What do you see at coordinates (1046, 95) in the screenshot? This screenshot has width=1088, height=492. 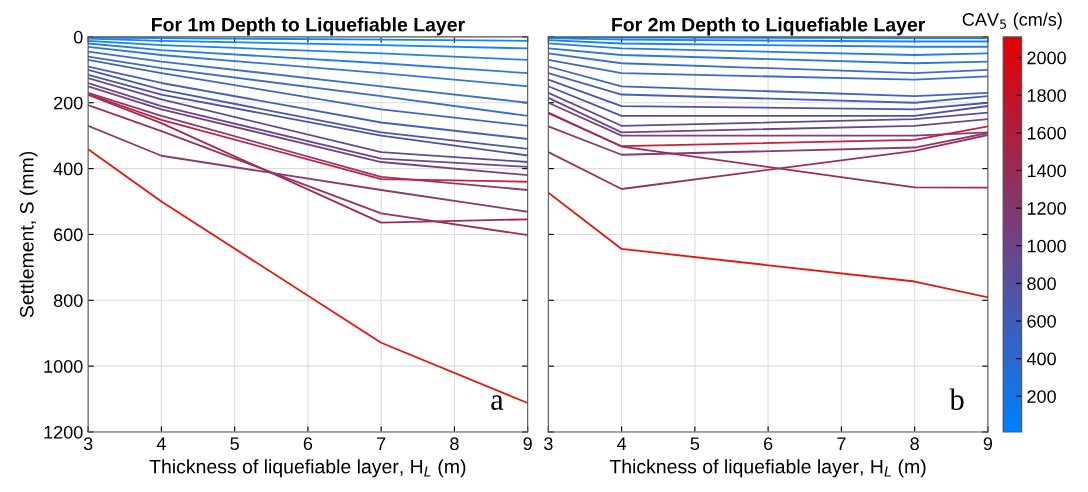 I see `color-bar-label: 1800` at bounding box center [1046, 95].